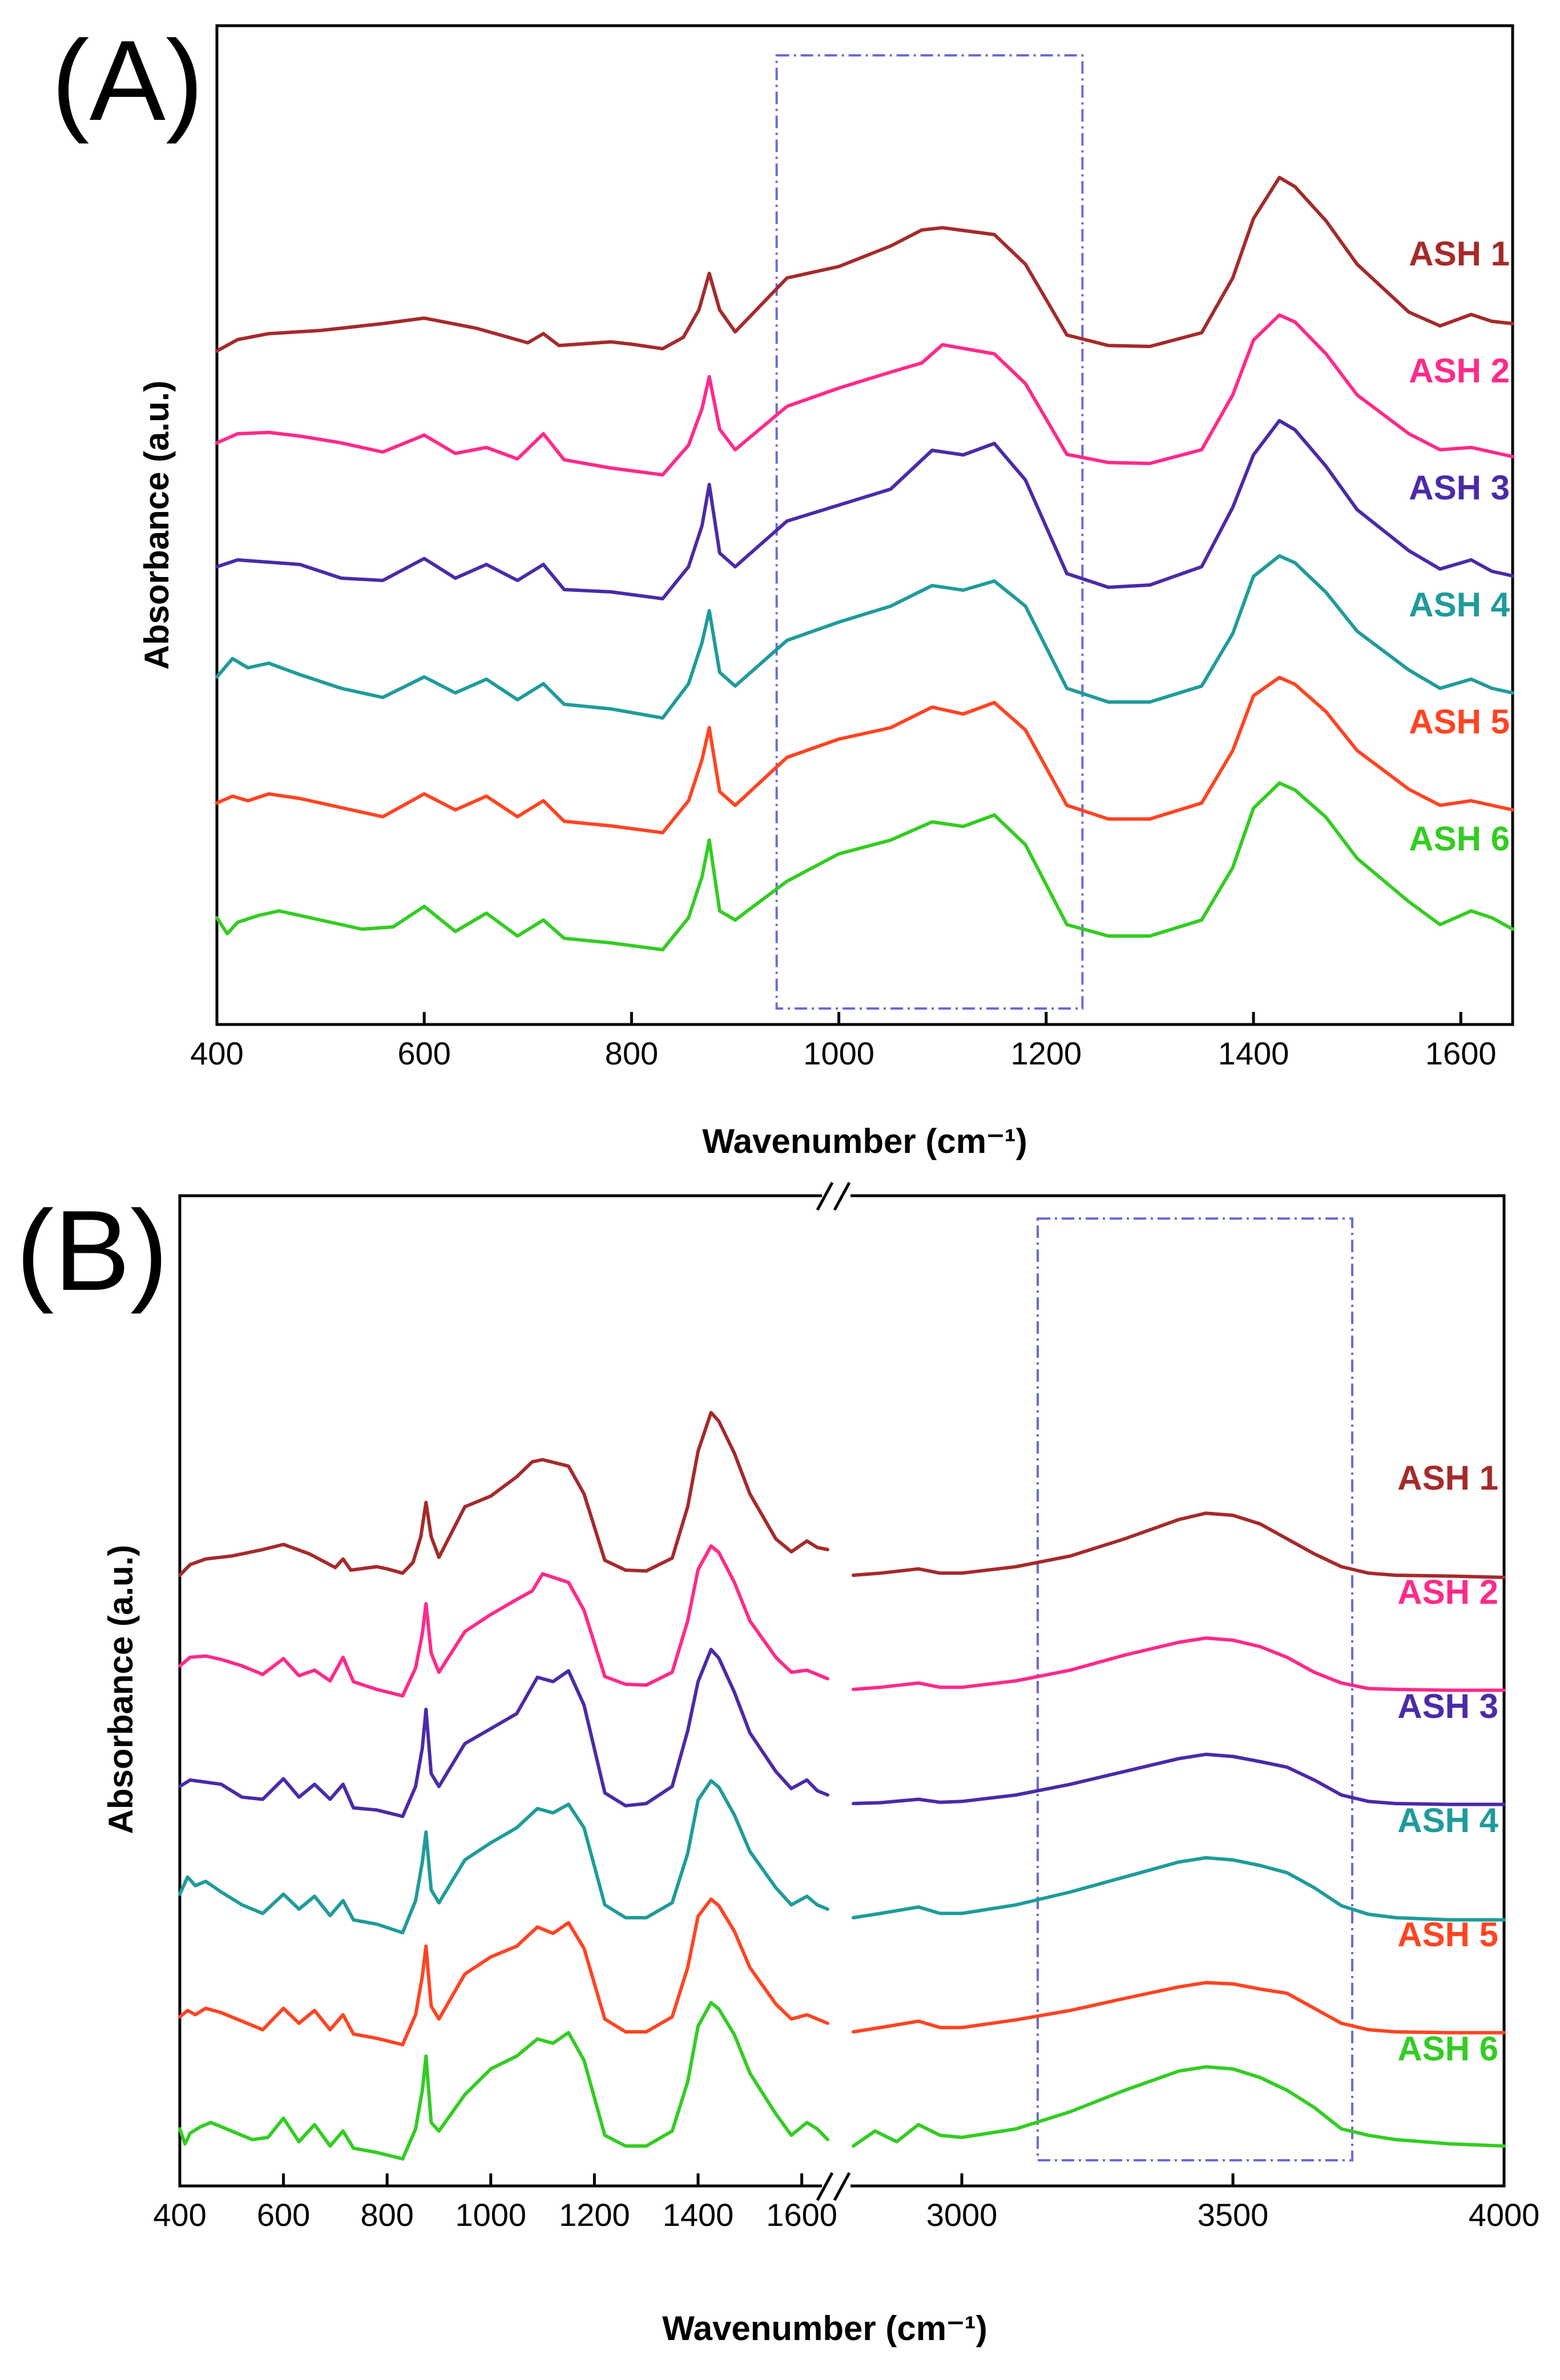  I want to click on panel-b-y-axis-title: Absorbance (a.u.), so click(121, 1689).